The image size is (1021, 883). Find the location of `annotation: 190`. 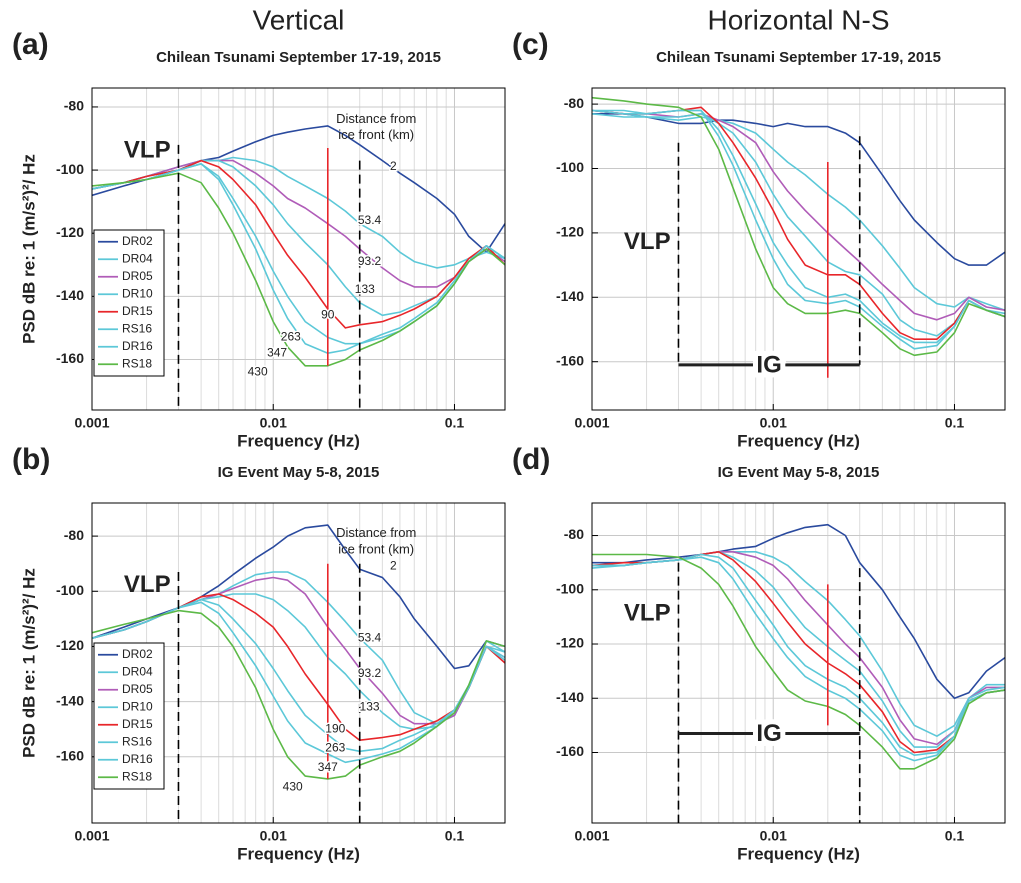

annotation: 190 is located at coordinates (335, 728).